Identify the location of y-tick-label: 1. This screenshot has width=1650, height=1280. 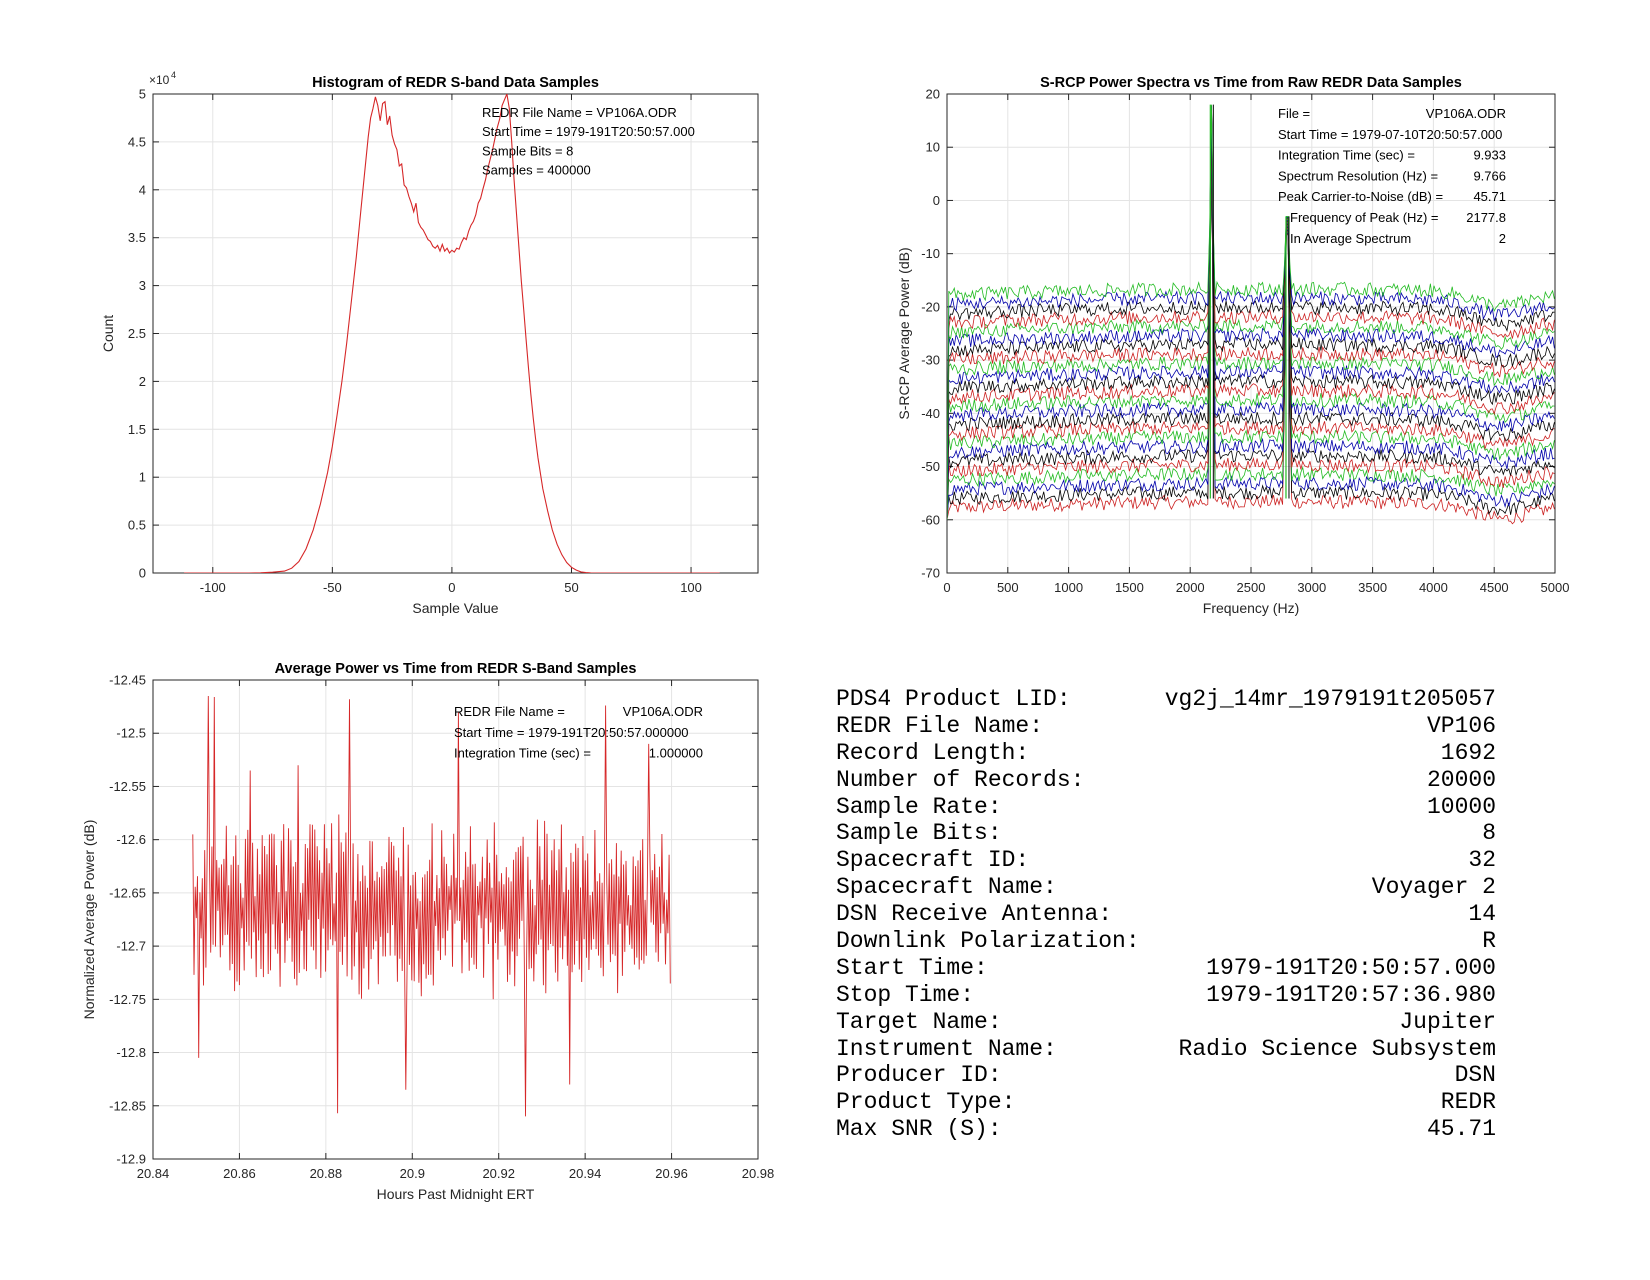
(142, 477).